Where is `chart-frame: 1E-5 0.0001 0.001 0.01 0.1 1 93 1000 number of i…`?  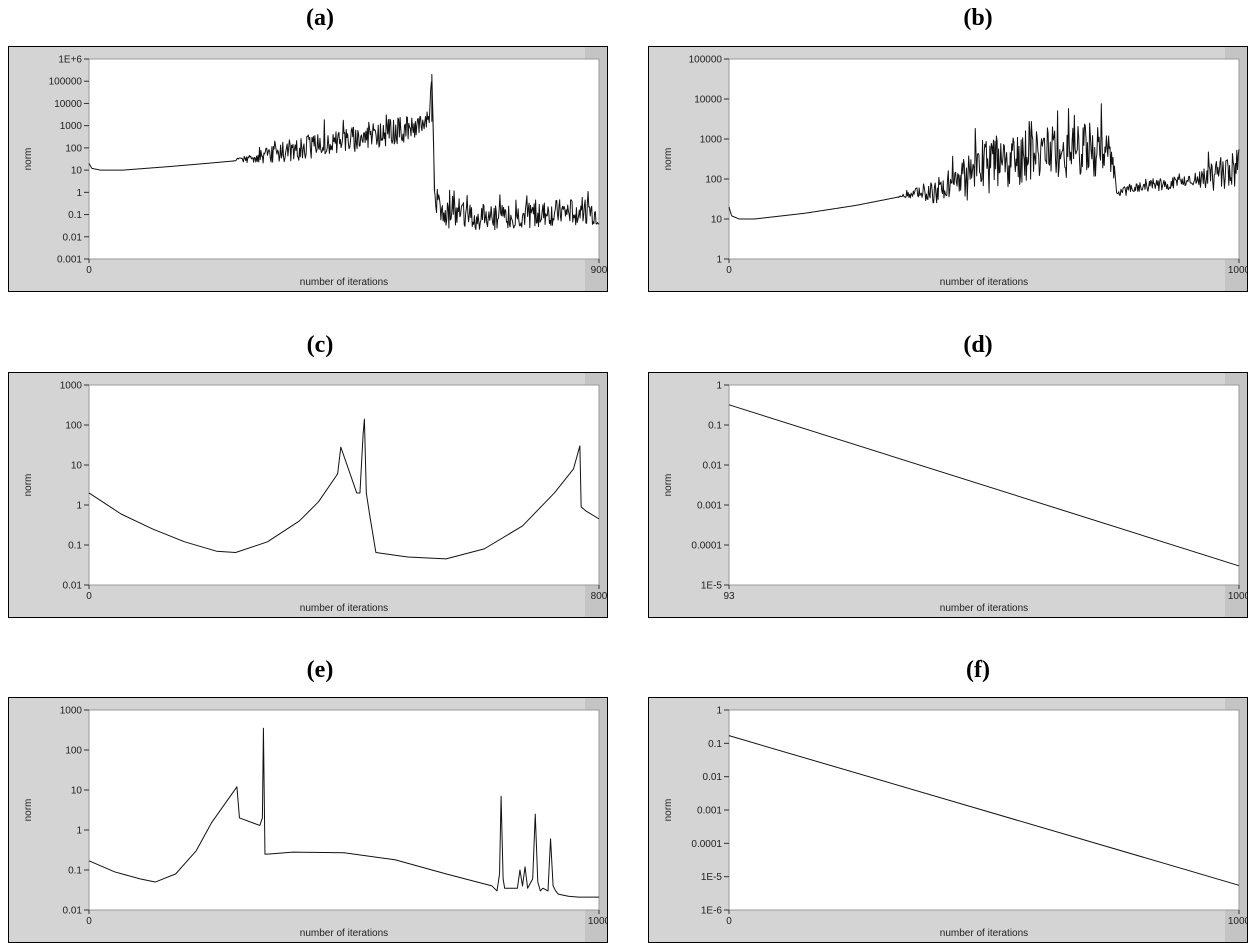
chart-frame: 1E-5 0.0001 0.001 0.01 0.1 1 93 1000 number of i… is located at coordinates (948, 495).